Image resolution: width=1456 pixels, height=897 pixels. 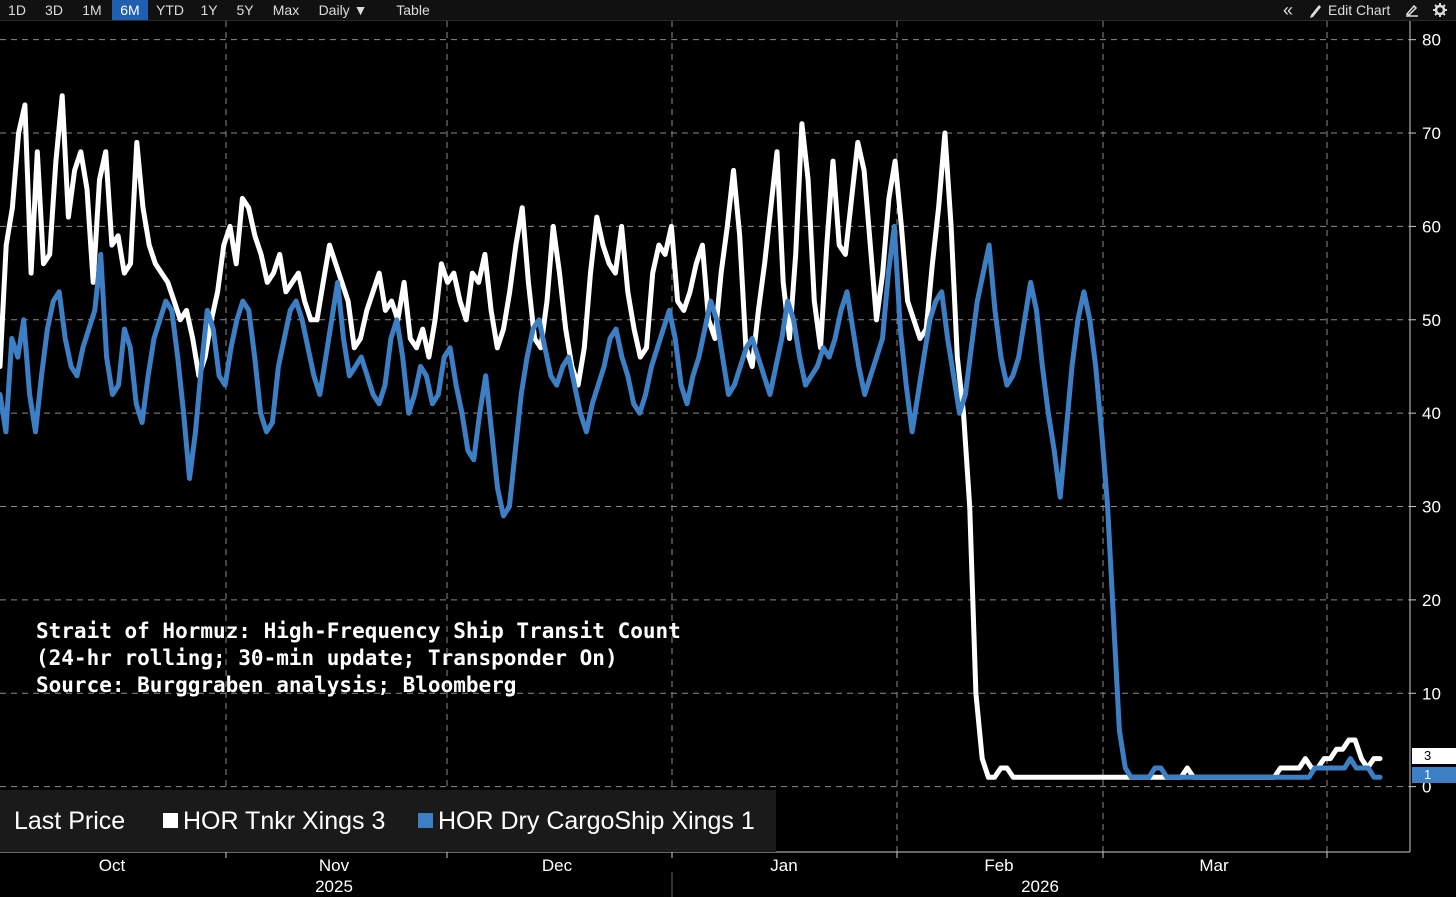 I want to click on range-1m-button: 1M, so click(x=92, y=10).